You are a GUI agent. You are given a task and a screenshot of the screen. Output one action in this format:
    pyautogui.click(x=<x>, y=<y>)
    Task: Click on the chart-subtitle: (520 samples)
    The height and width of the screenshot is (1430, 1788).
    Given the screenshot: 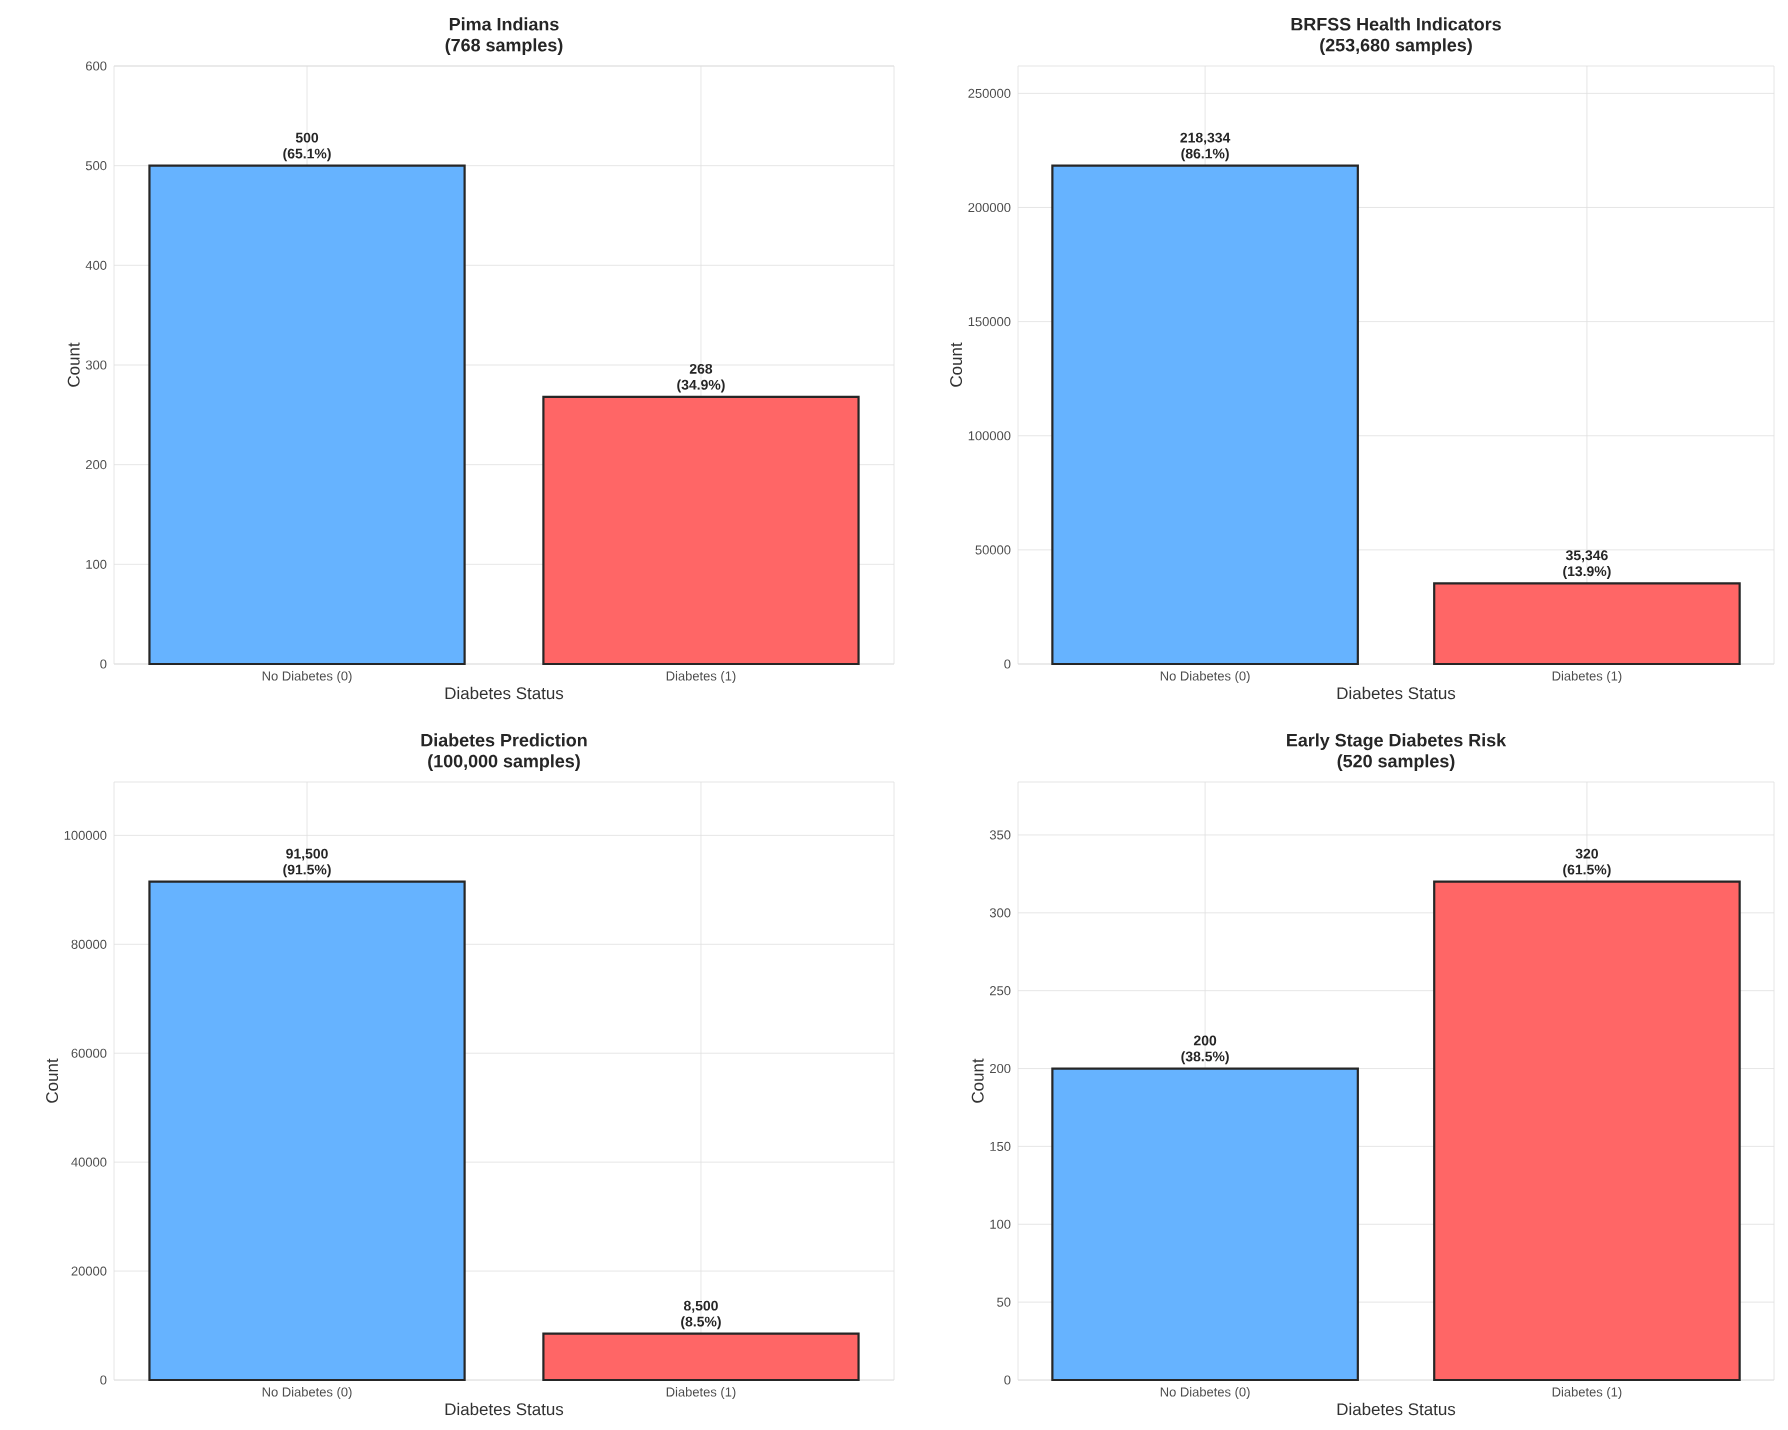 What is the action you would take?
    pyautogui.click(x=1396, y=762)
    